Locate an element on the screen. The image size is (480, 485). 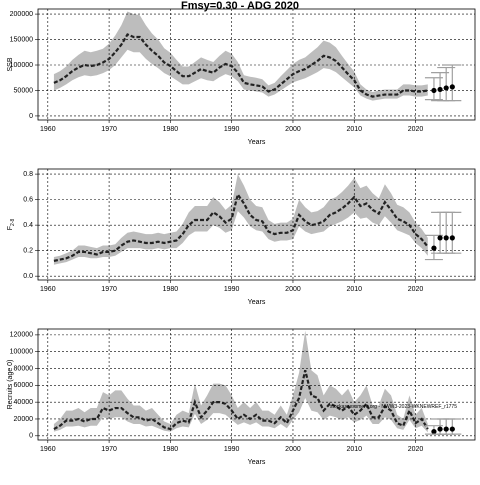
y-tick-label: 40000 is located at coordinates (24, 402).